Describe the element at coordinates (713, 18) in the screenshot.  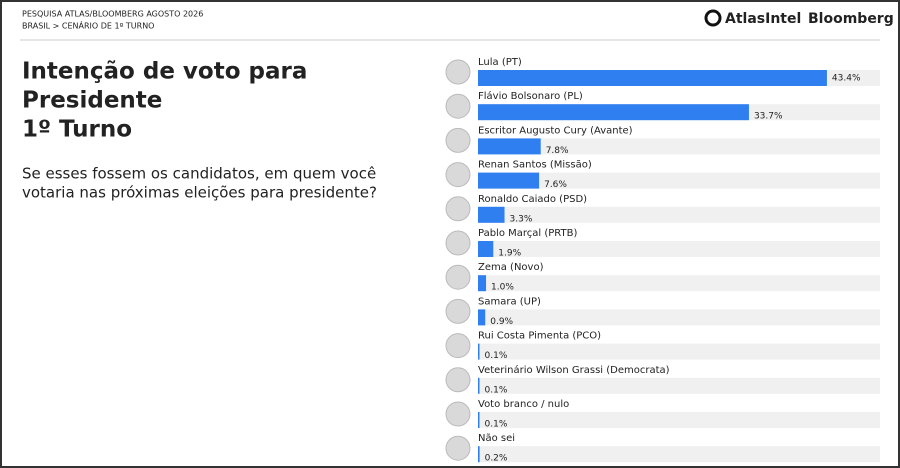
I see `atlas-icon` at that location.